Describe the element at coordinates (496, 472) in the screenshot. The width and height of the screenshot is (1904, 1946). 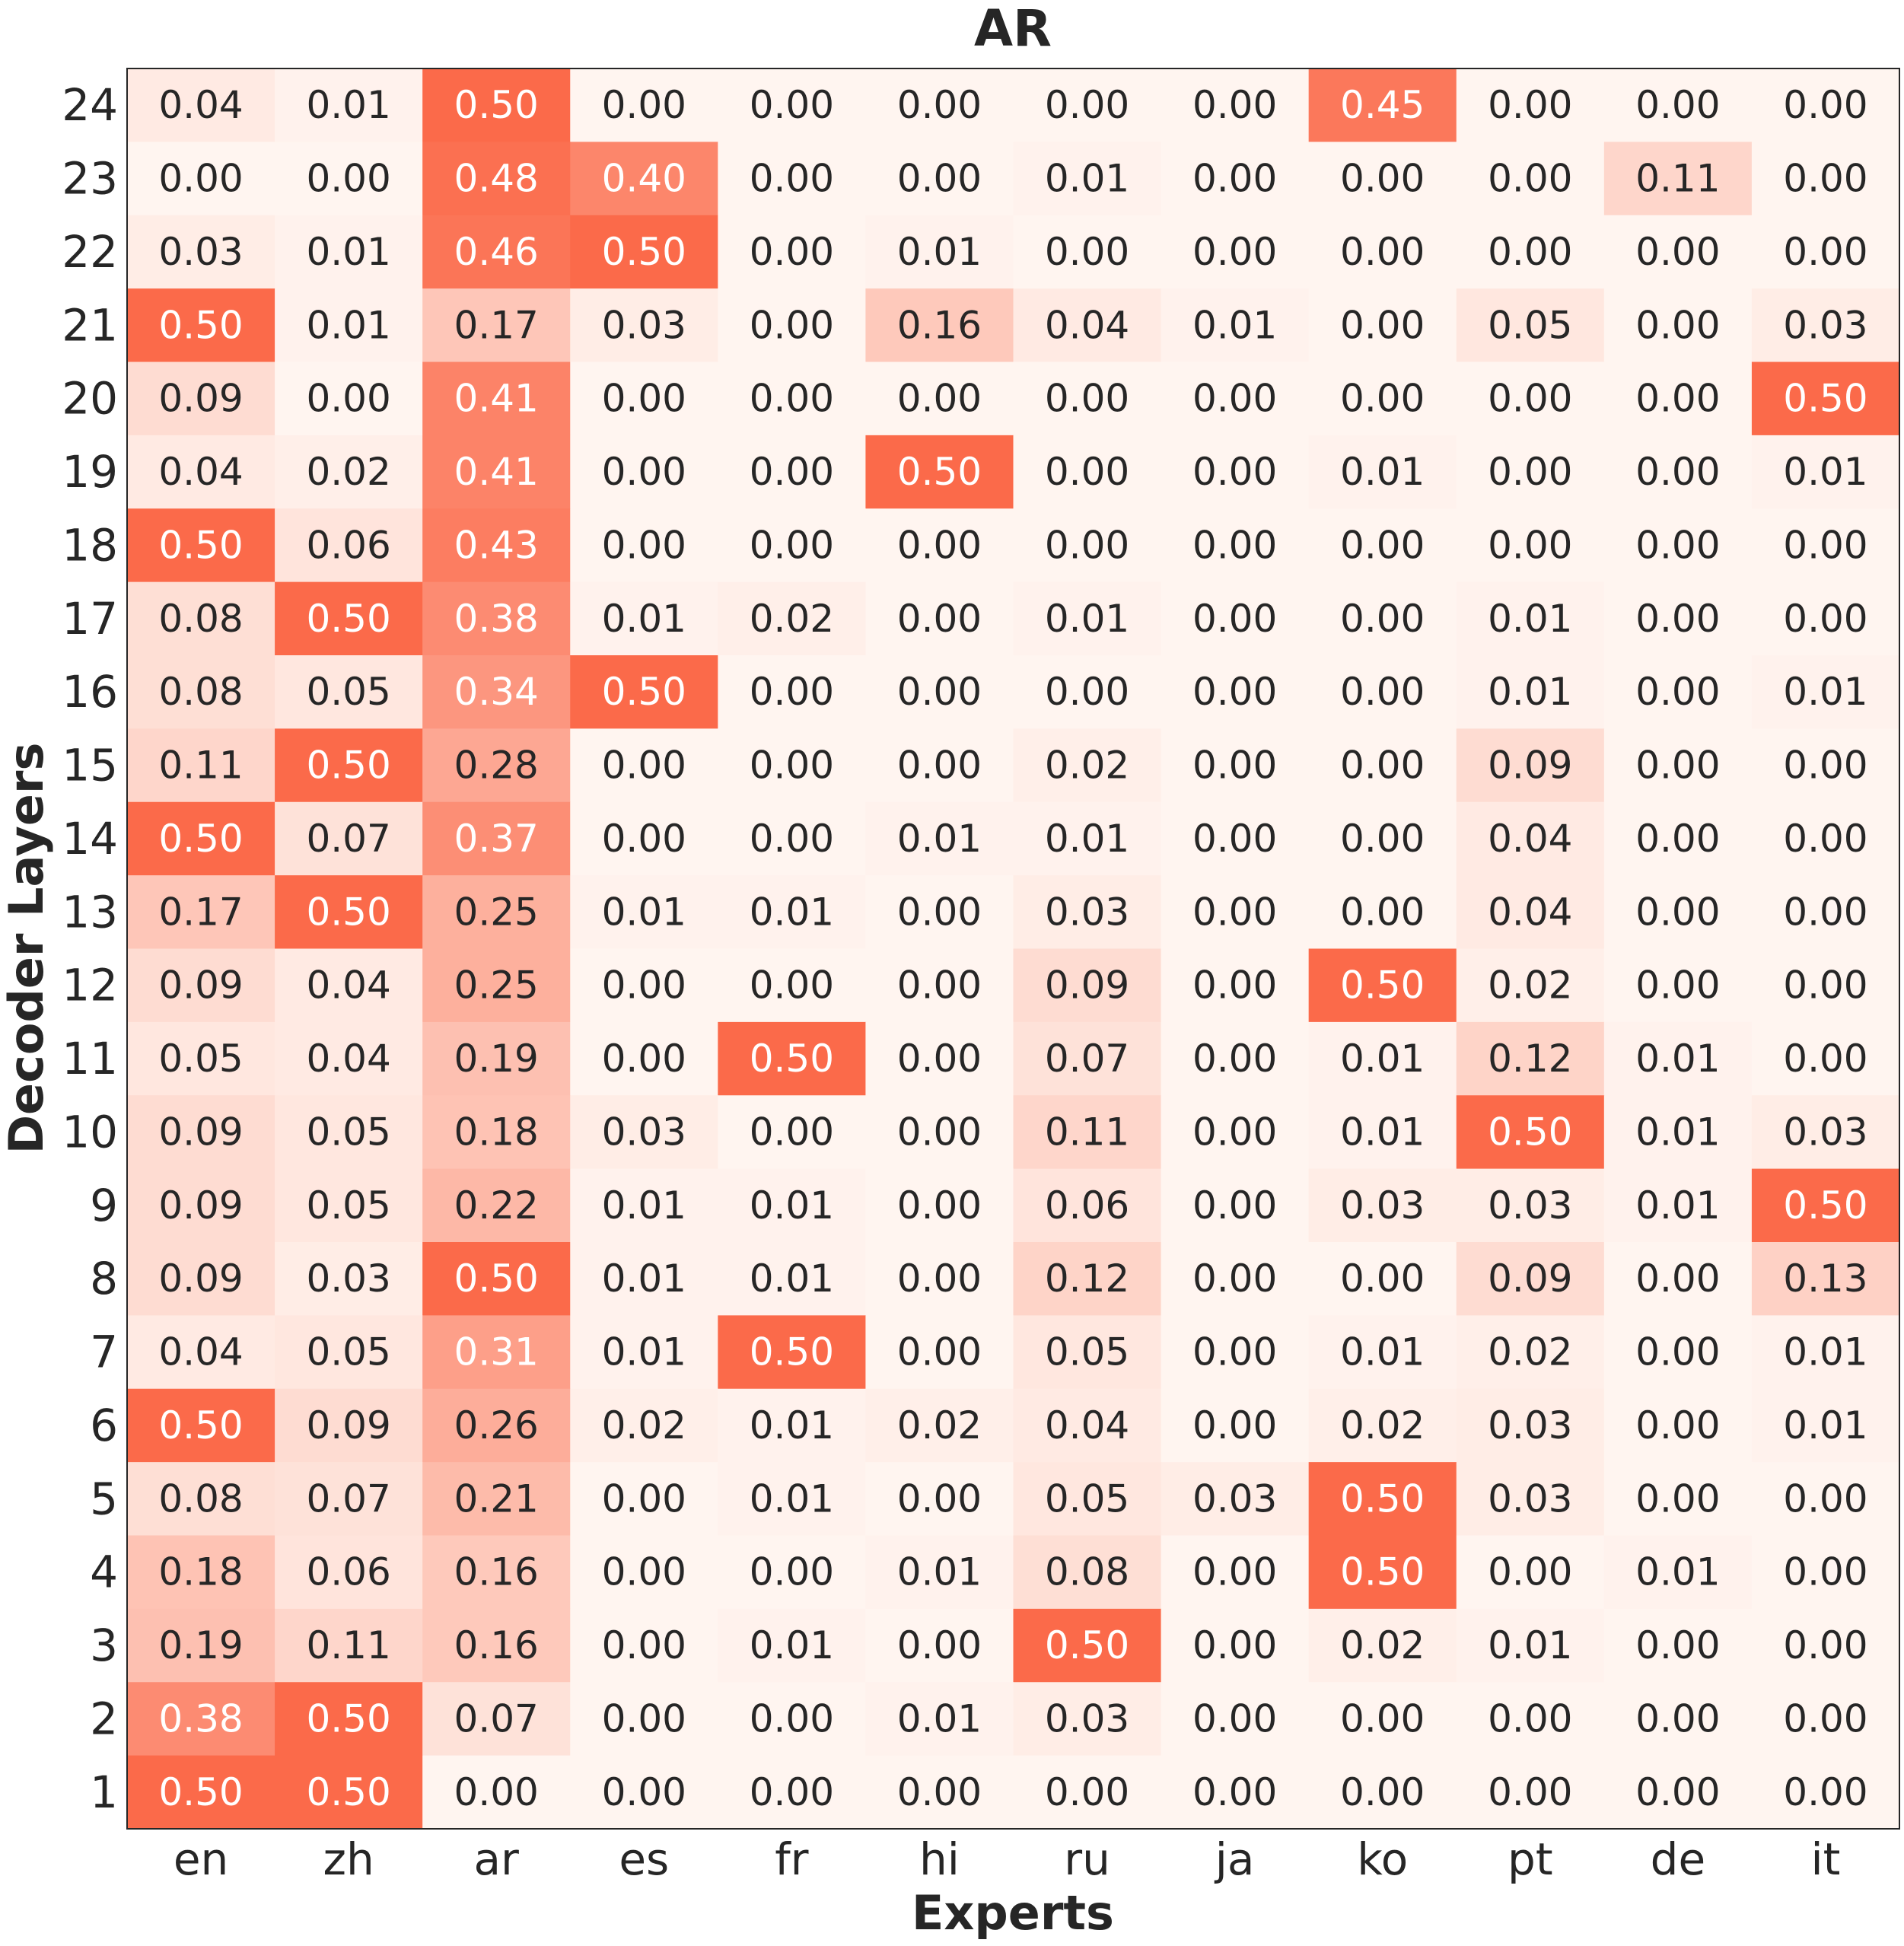
I see `cell-value-label: 0.41` at that location.